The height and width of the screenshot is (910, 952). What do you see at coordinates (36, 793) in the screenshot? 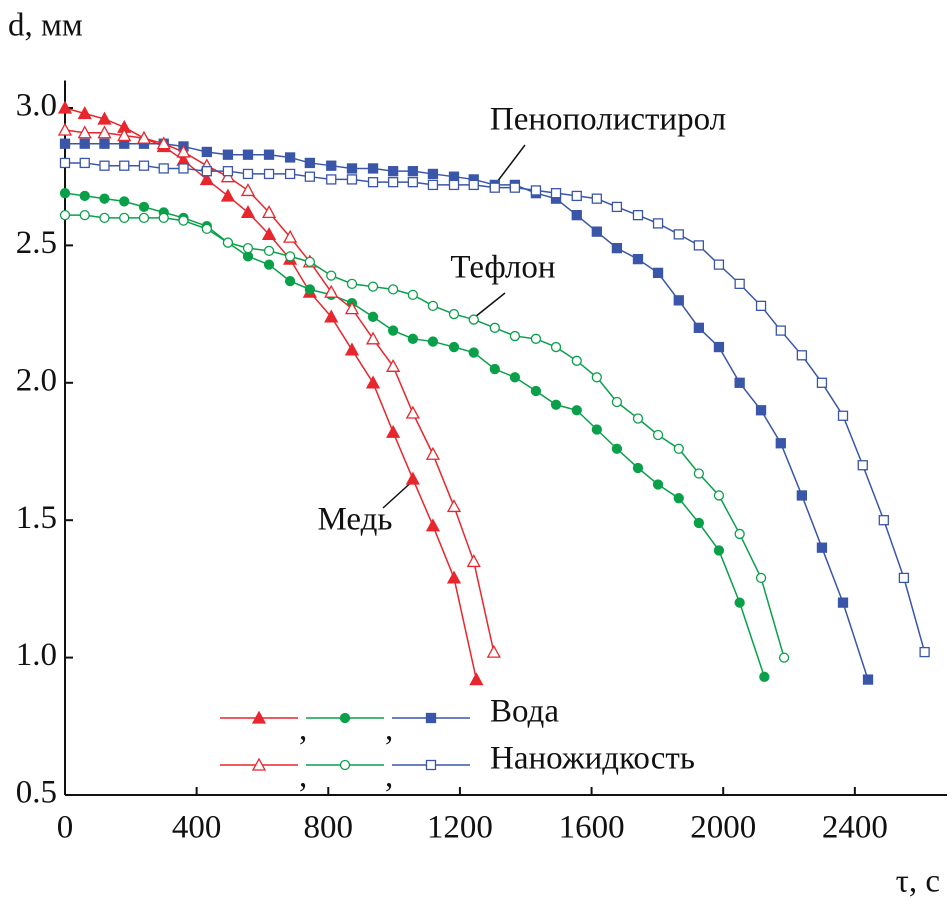
I see `y-tick-label: 0.5` at bounding box center [36, 793].